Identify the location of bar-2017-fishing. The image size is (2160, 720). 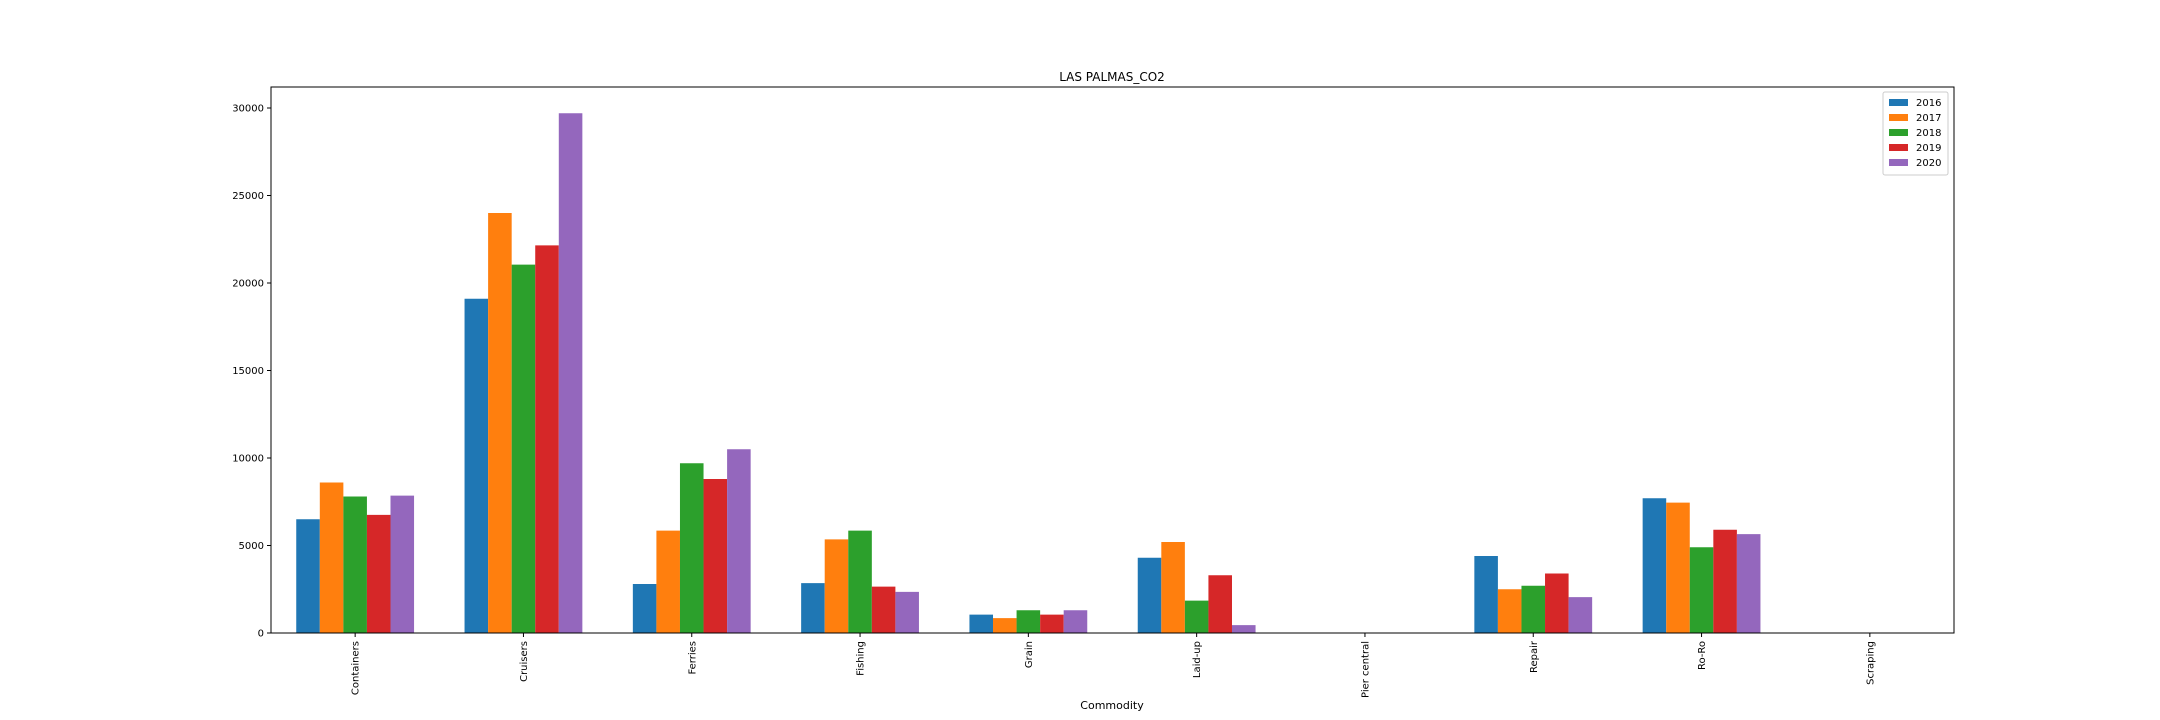
(836, 586).